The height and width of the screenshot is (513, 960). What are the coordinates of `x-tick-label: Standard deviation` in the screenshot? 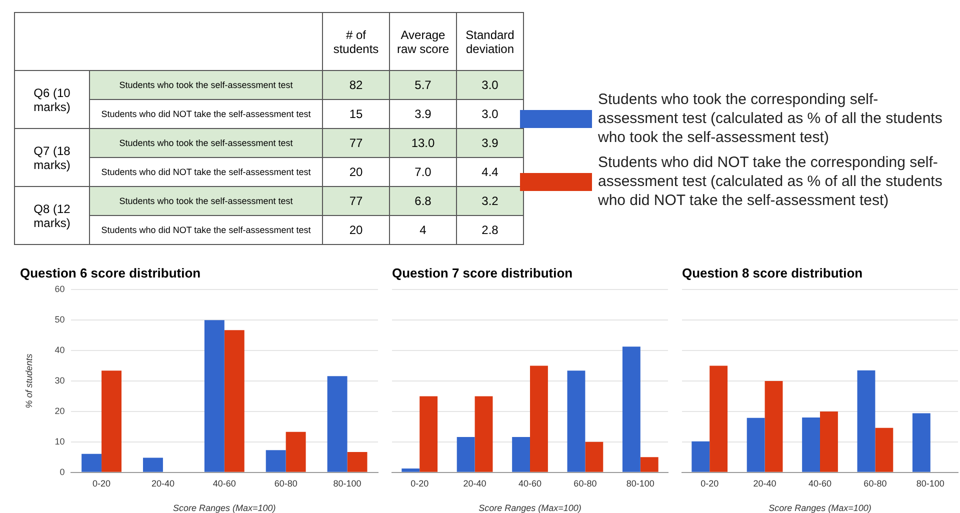 It's located at (490, 41).